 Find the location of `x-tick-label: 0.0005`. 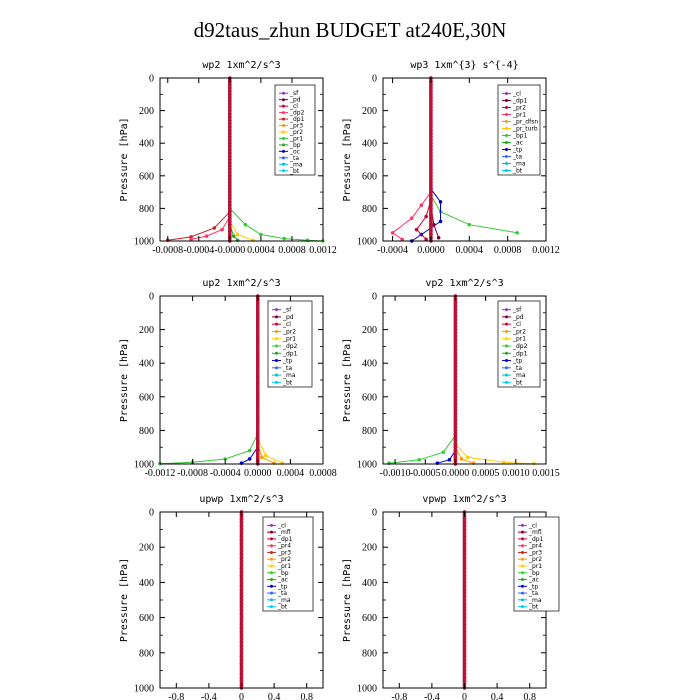

x-tick-label: 0.0005 is located at coordinates (486, 473).